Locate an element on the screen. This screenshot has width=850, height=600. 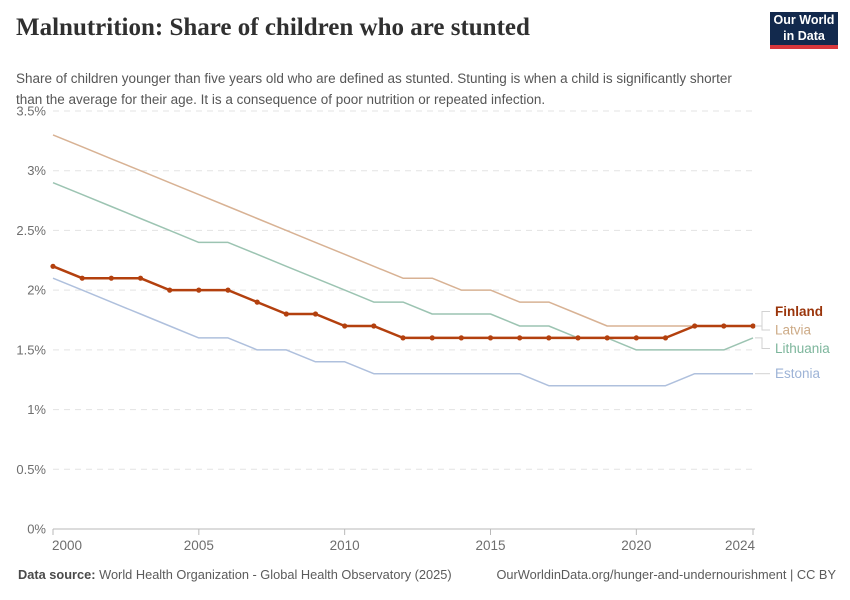
x-tick-label: 2010 is located at coordinates (345, 545).